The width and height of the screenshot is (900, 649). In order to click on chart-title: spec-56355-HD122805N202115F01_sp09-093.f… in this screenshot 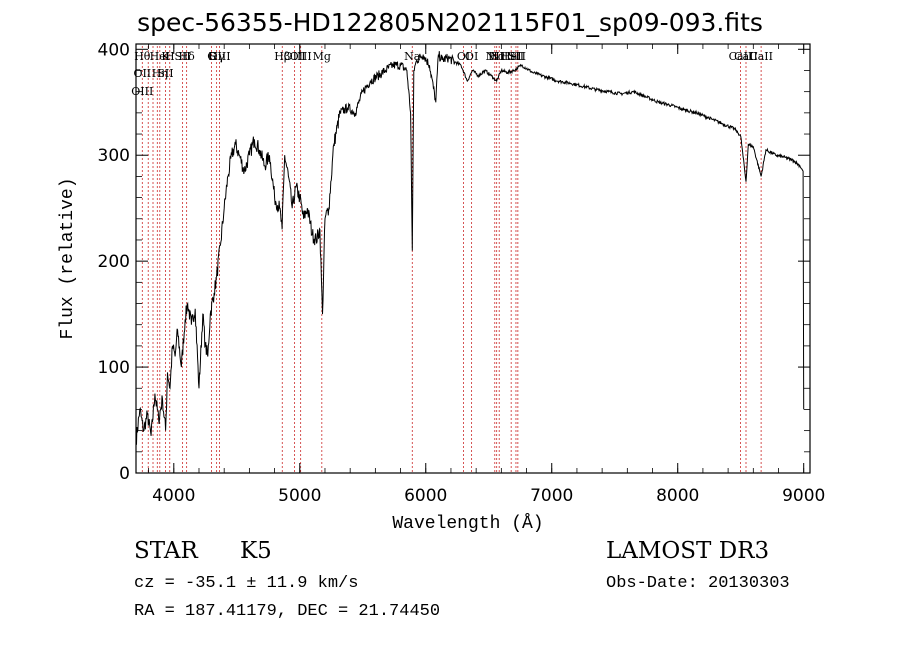, I will do `click(450, 22)`.